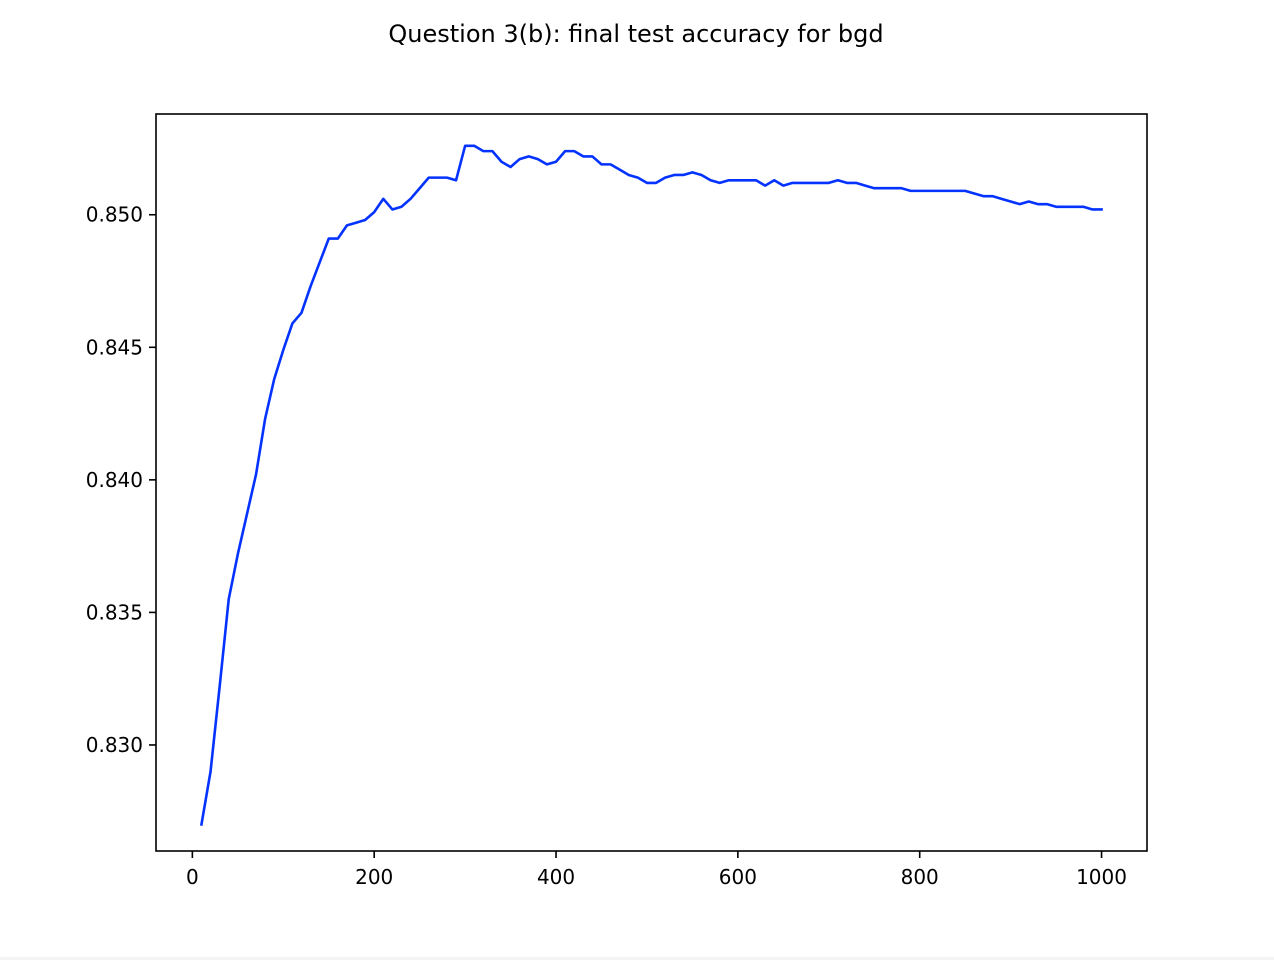 The width and height of the screenshot is (1274, 964). I want to click on y-tick-label: 0.845, so click(114, 347).